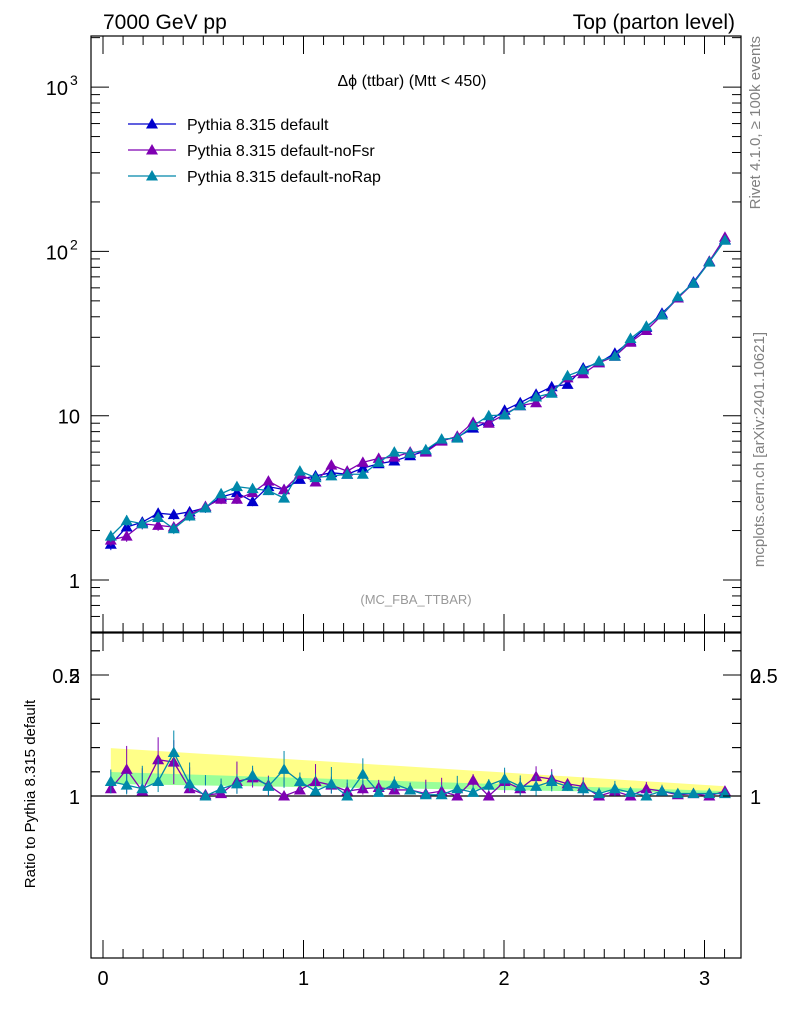 The image size is (786, 1024). Describe the element at coordinates (258, 125) in the screenshot. I see `legend-label: Pythia 8.315 default` at that location.